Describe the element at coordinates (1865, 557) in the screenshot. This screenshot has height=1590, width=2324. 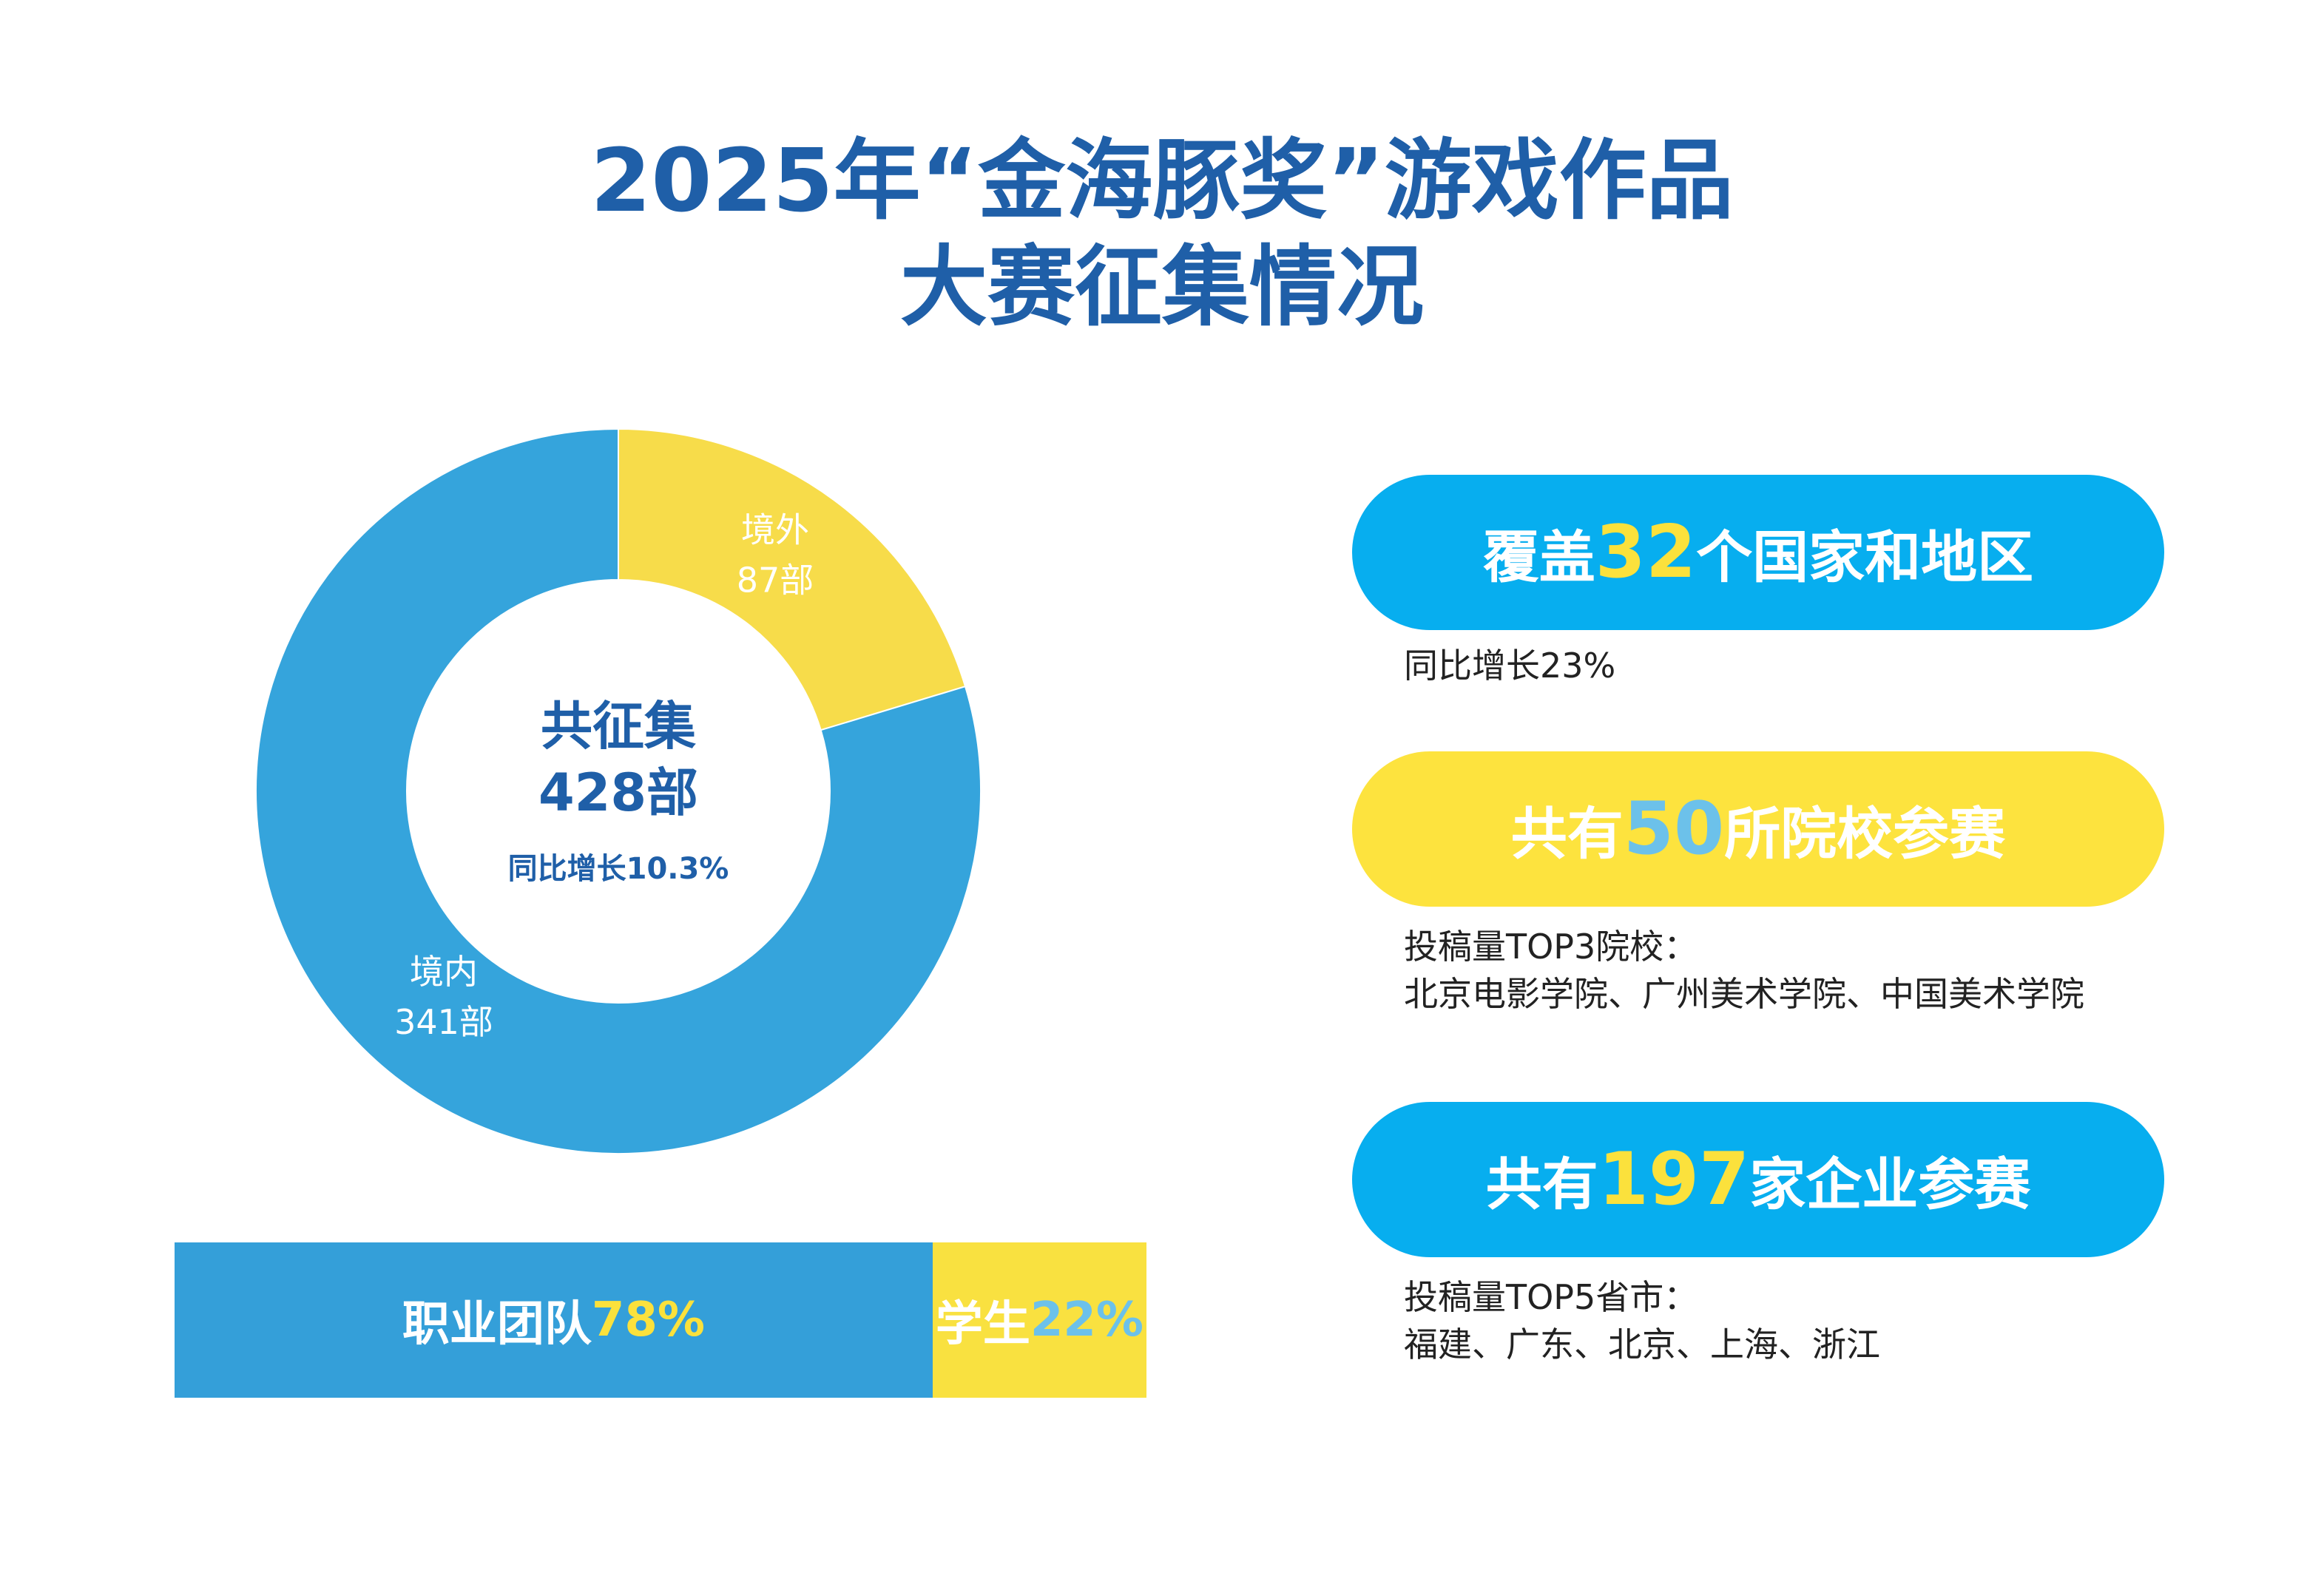
I see `stat-suffix: 个国家和地区` at that location.